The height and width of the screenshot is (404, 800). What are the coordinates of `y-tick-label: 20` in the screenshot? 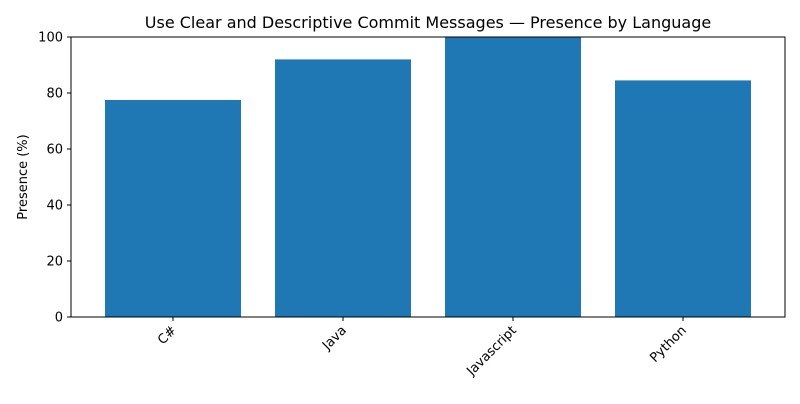 It's located at (54, 262).